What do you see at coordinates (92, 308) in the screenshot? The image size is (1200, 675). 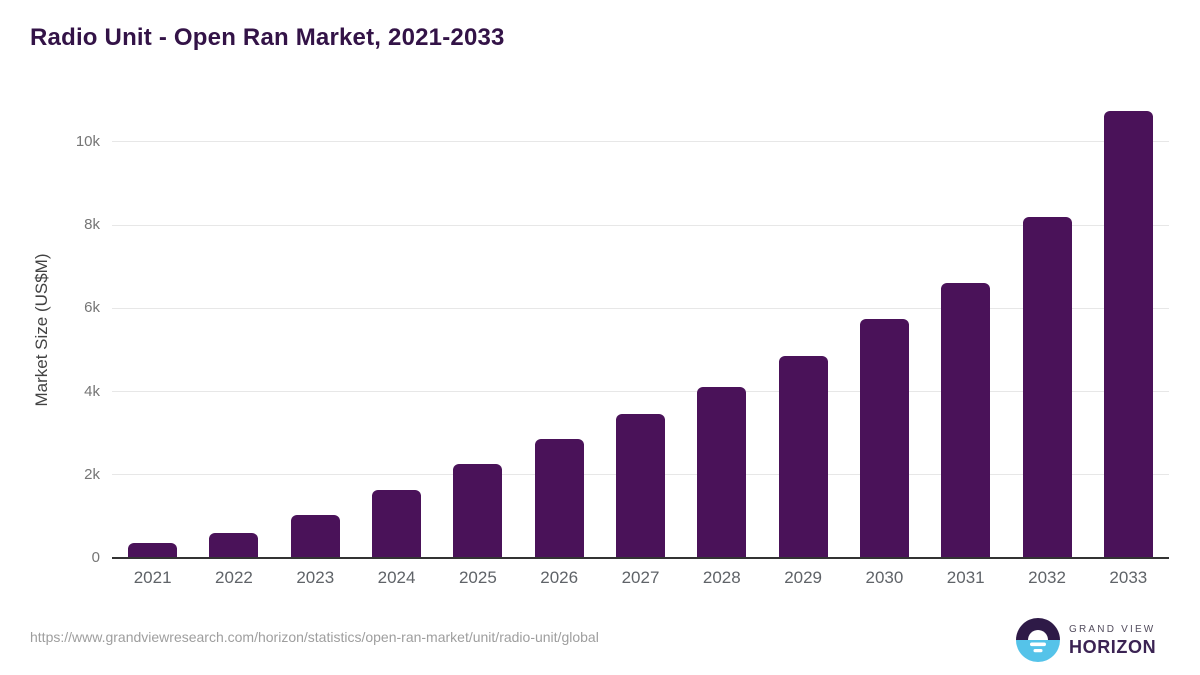 I see `y-tick-label-6k: 6k` at bounding box center [92, 308].